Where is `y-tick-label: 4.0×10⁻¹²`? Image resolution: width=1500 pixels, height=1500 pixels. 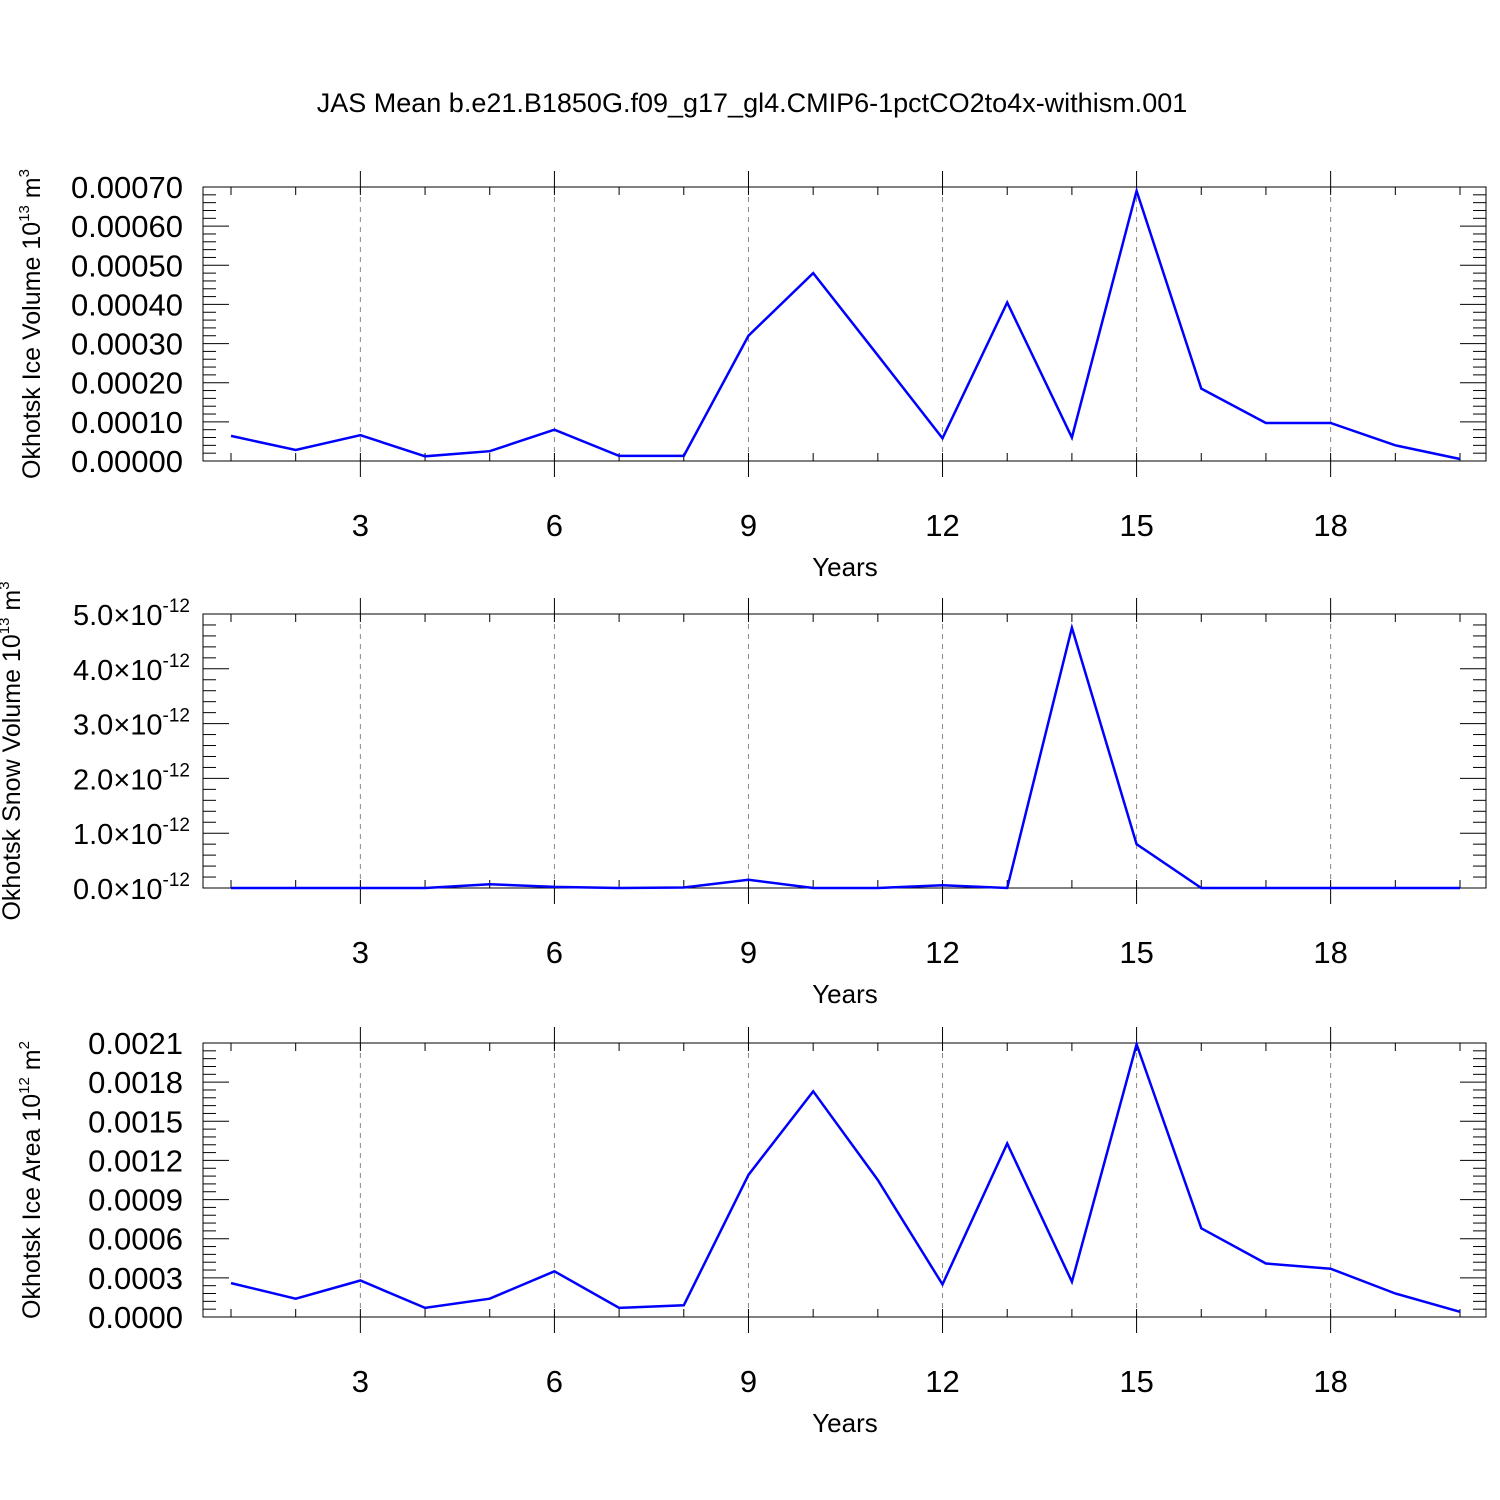
y-tick-label: 4.0×10⁻¹² is located at coordinates (131, 669).